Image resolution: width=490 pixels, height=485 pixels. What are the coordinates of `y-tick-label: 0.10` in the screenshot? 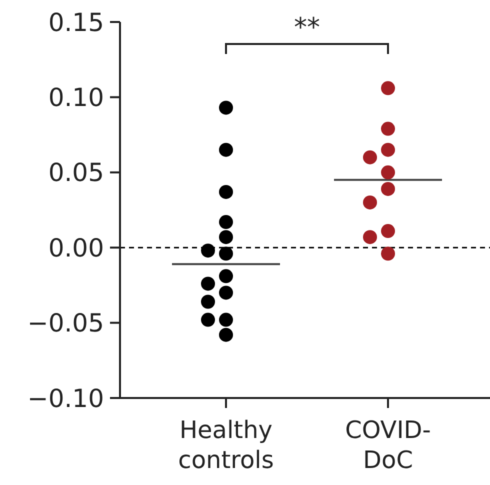 It's located at (76, 97).